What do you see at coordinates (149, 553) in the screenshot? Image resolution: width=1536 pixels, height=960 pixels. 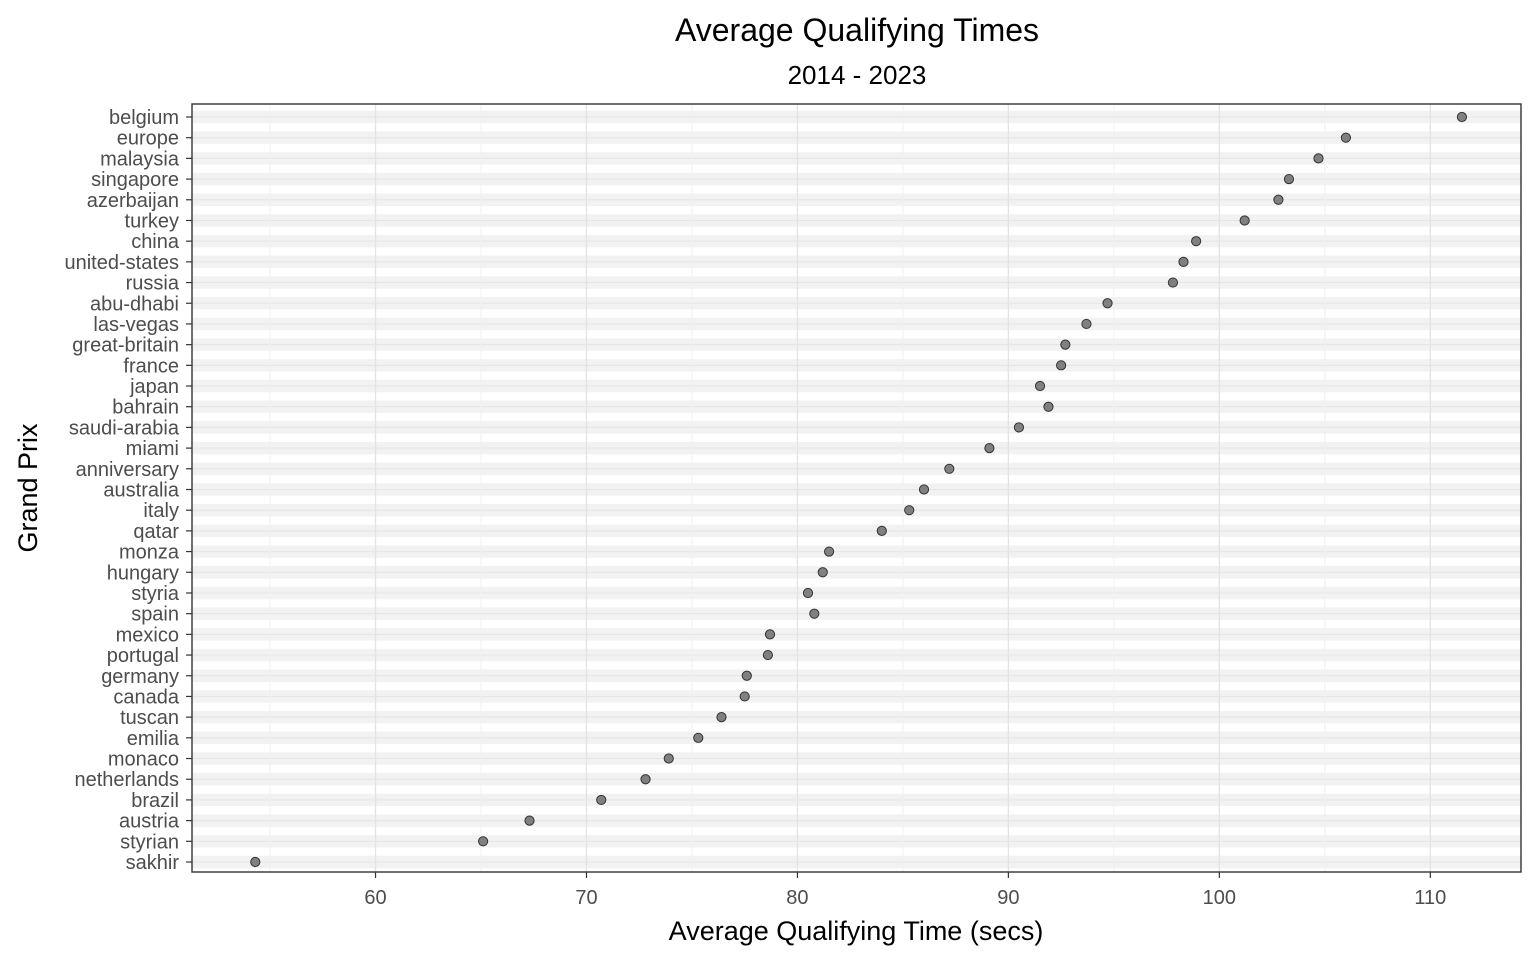 I see `y-tick-label: monza` at bounding box center [149, 553].